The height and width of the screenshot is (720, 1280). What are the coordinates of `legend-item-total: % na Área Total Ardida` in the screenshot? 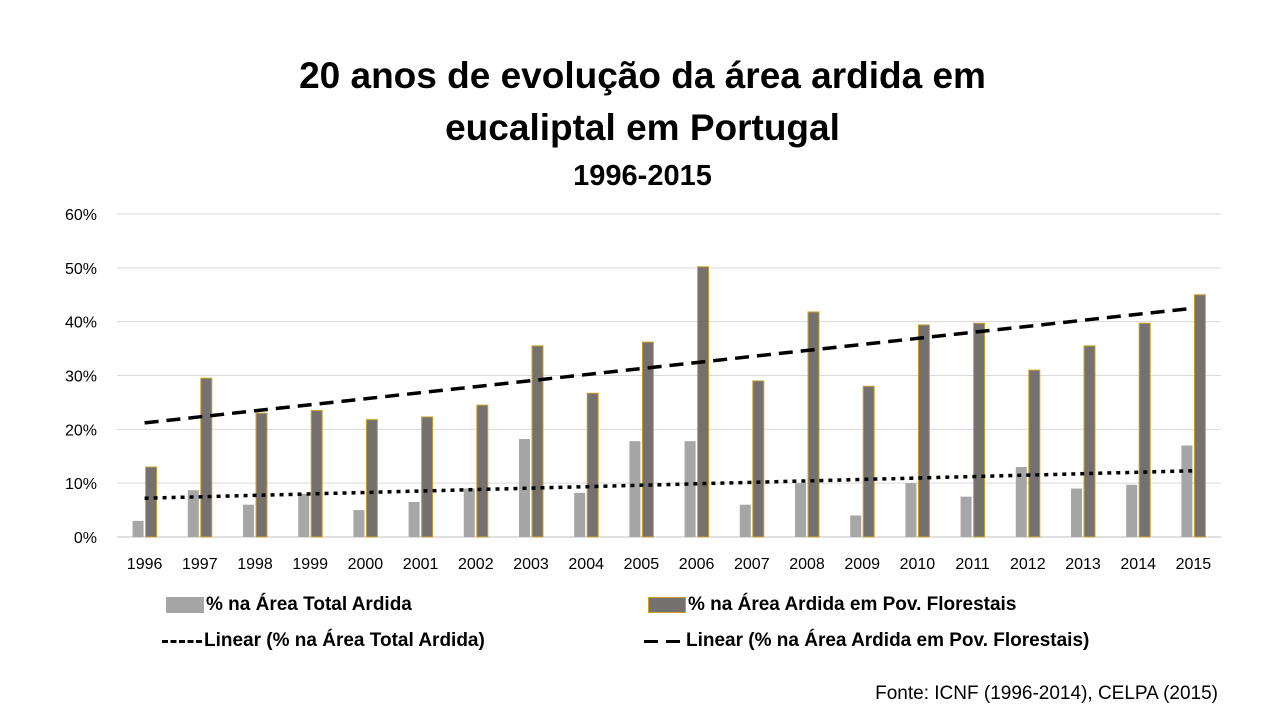 It's located at (289, 605).